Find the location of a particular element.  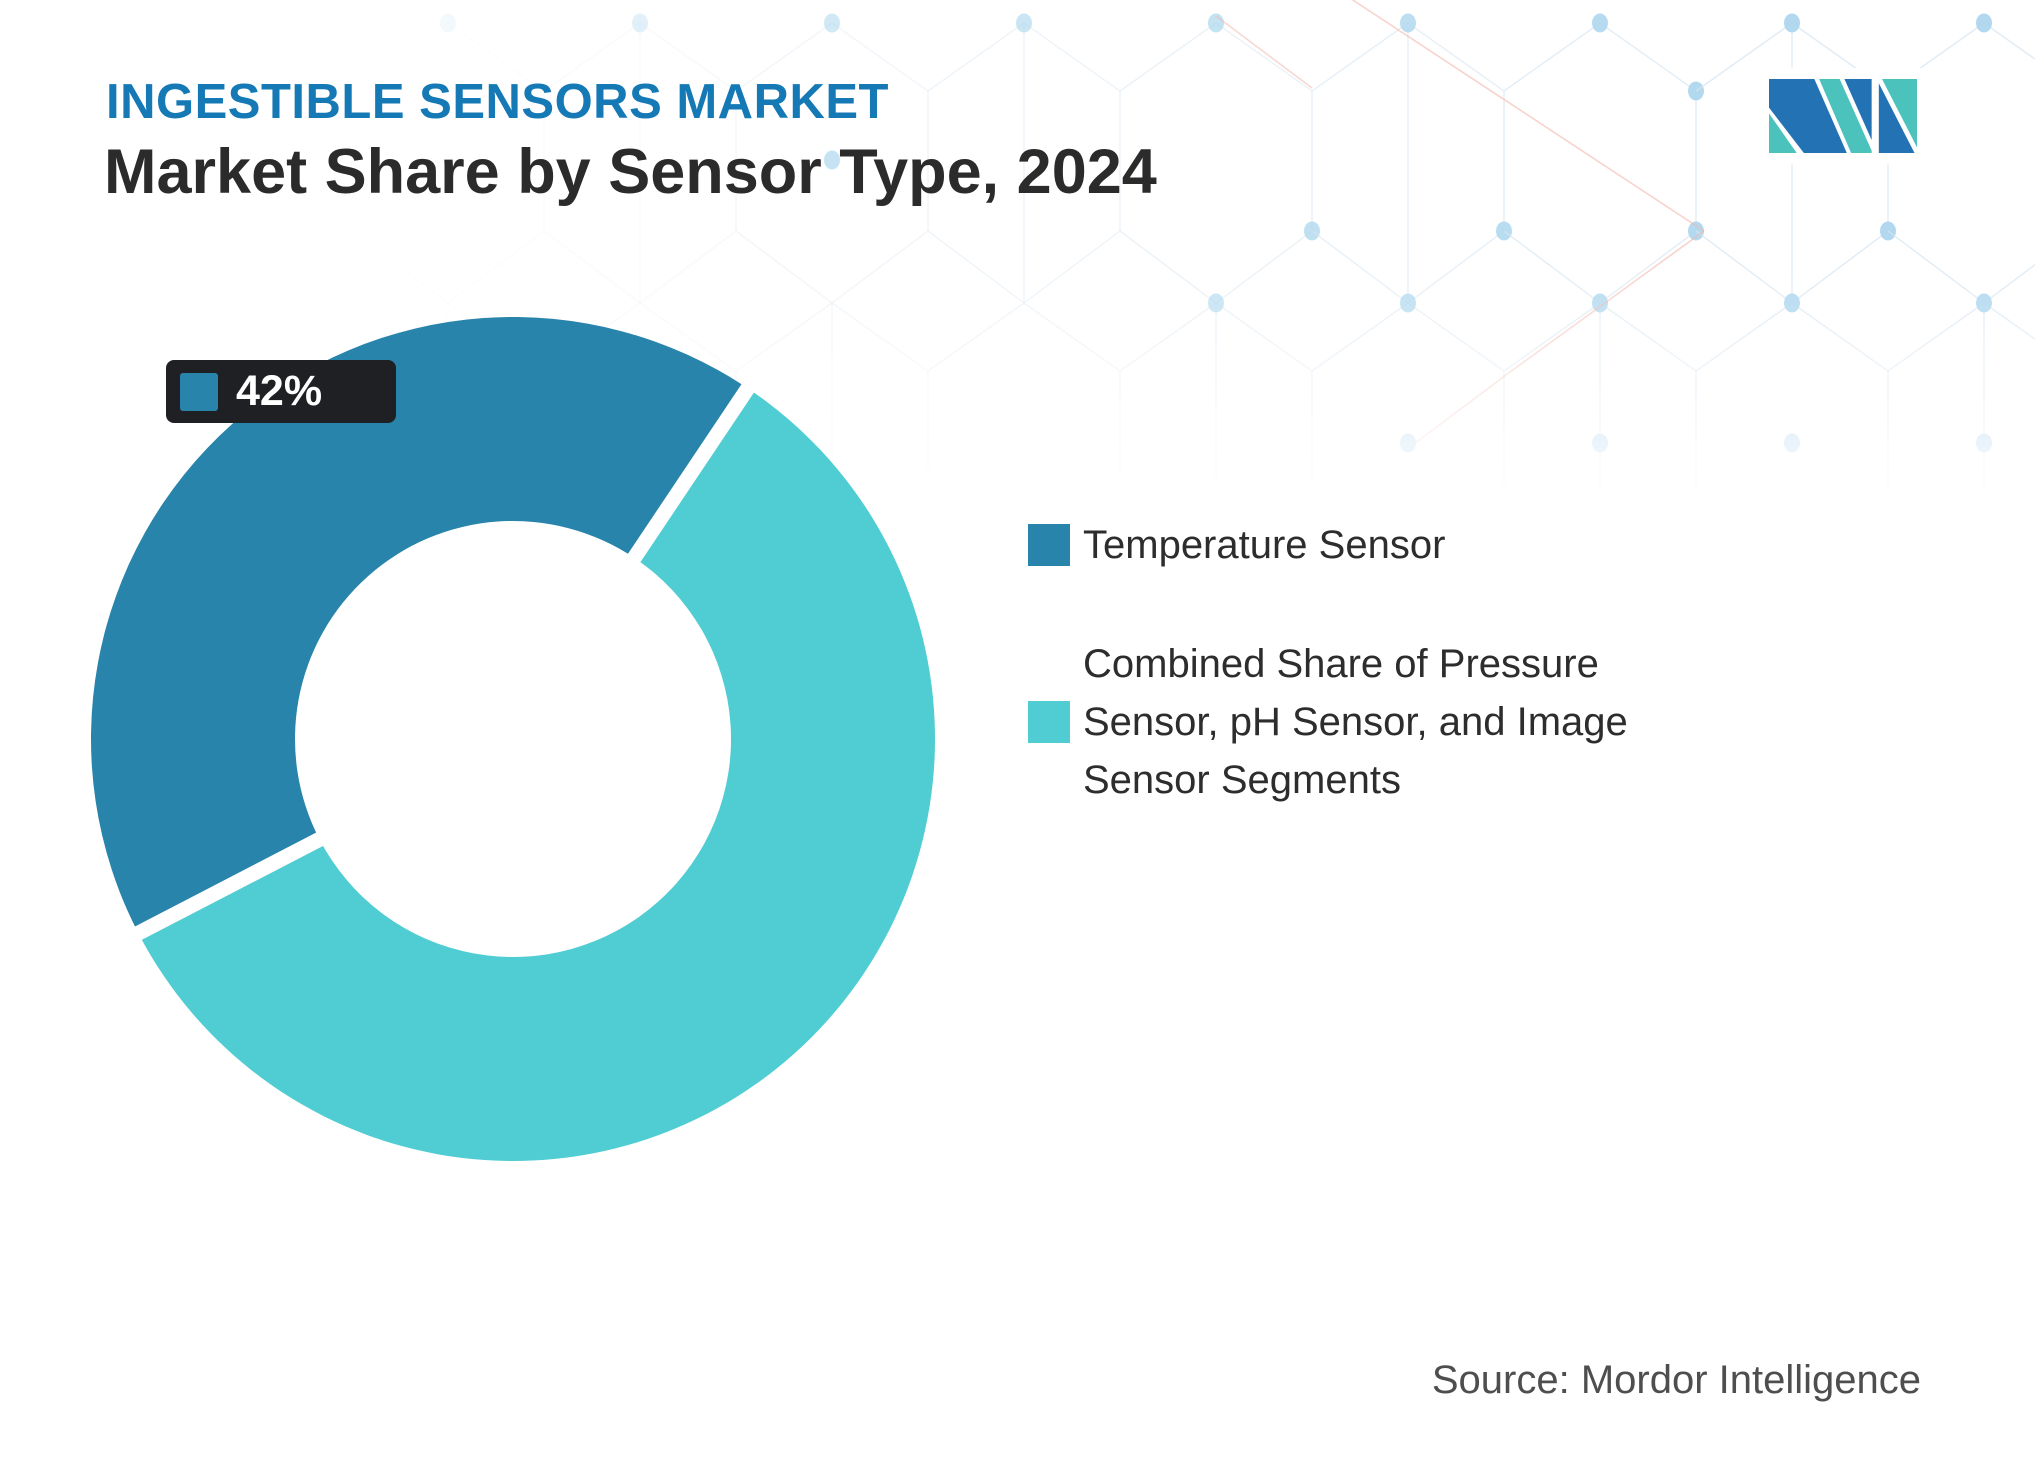

legend-label-line-2: Sensor, pH Sensor, and Image is located at coordinates (1355, 722).